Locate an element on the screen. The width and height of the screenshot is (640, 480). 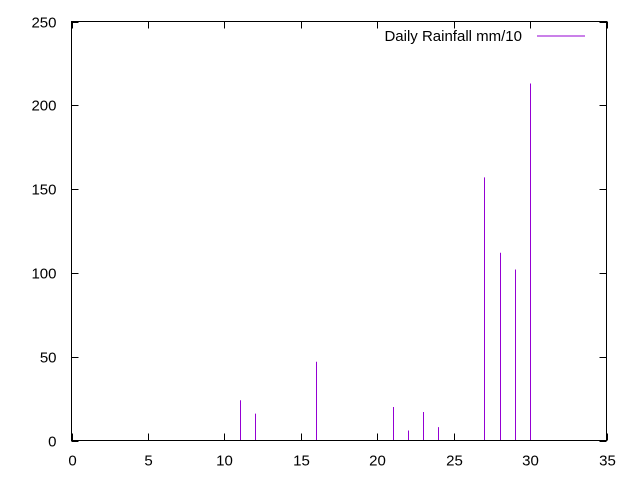
y-tick-label: 100 is located at coordinates (43, 274).